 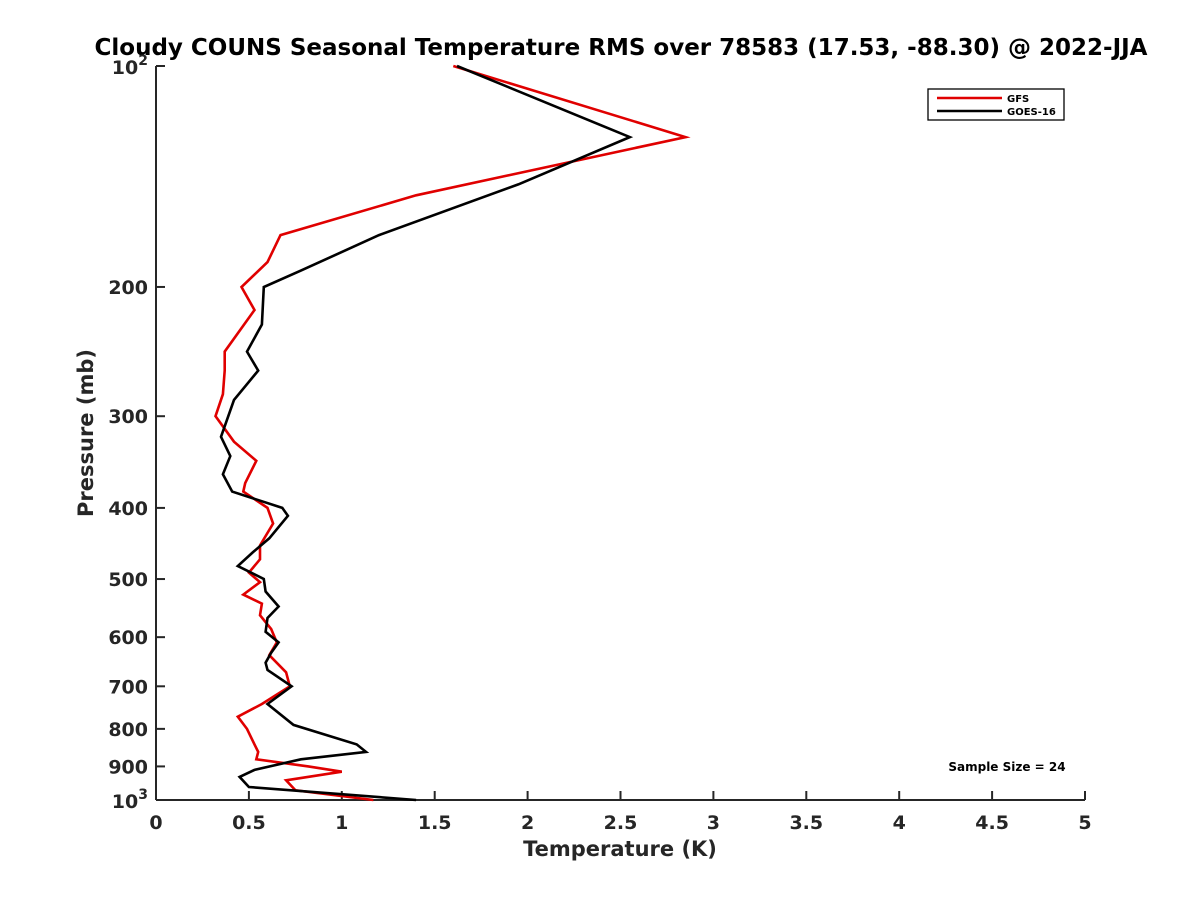 I want to click on legend: GFS GOES-16, so click(x=996, y=104).